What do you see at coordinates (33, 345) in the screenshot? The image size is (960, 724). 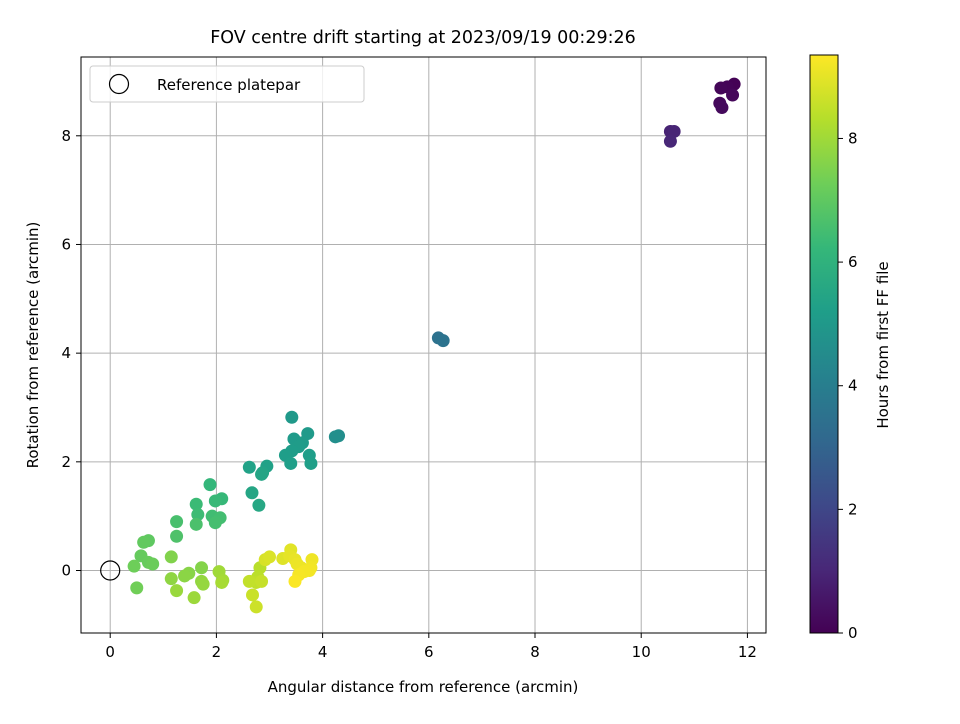 I see `y-axis-label: Rotation from reference (arcmin)` at bounding box center [33, 345].